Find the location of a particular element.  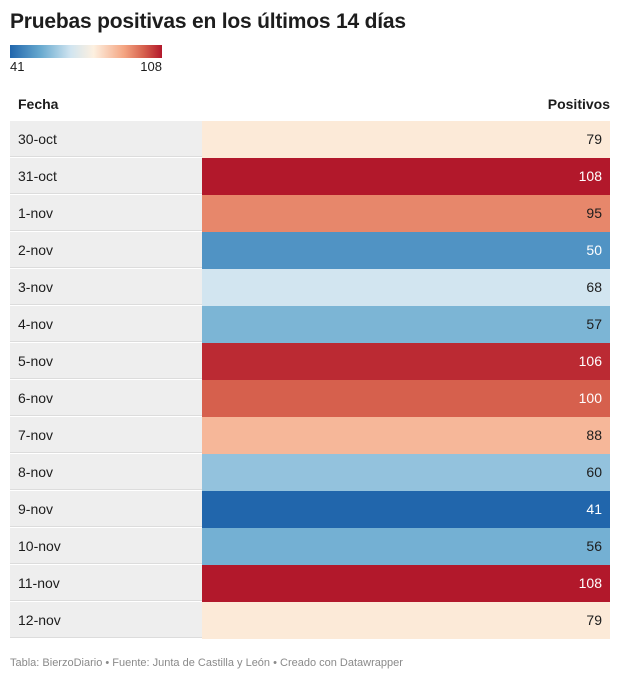

date-cell: 4-nov is located at coordinates (106, 324).